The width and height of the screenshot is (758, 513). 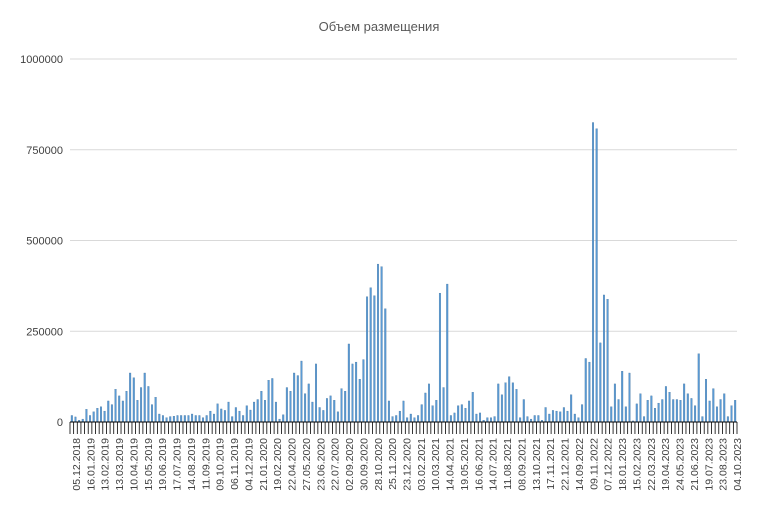 What do you see at coordinates (149, 464) in the screenshot?
I see `x-tick-label: 15.05.2019` at bounding box center [149, 464].